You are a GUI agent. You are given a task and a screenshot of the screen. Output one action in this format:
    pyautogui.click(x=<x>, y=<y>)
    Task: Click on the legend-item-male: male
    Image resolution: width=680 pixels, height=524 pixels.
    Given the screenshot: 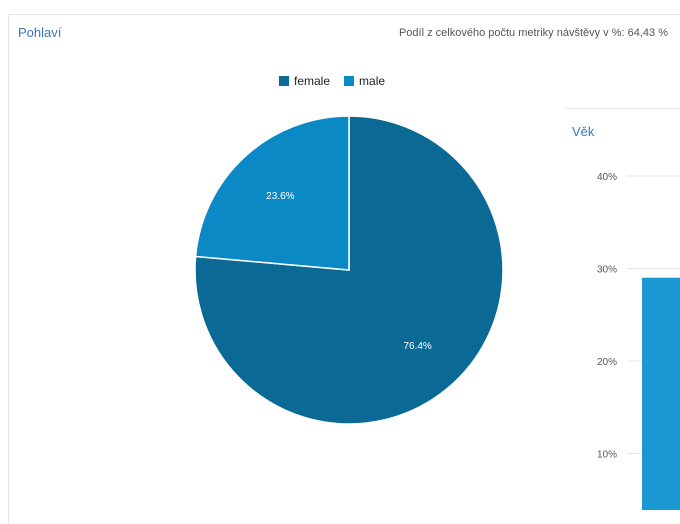 What is the action you would take?
    pyautogui.click(x=364, y=81)
    